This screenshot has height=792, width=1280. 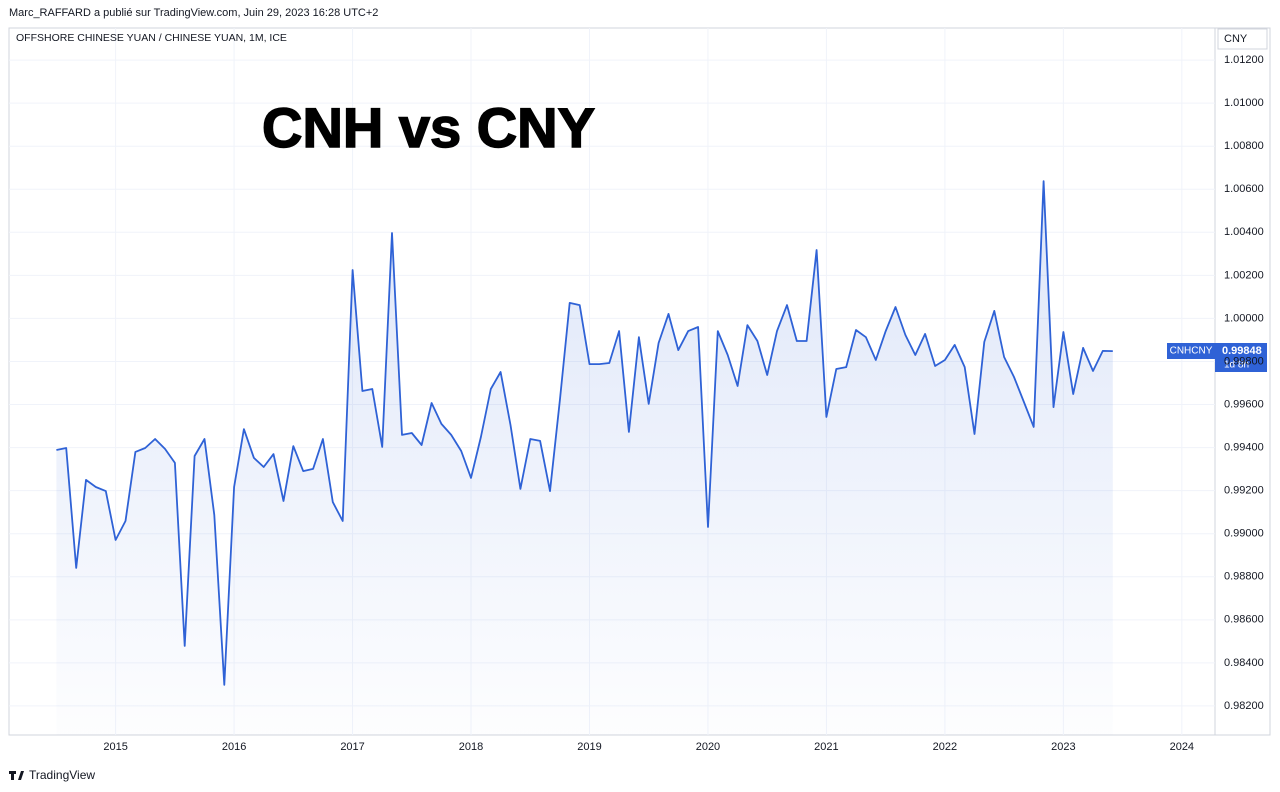 I want to click on x-tick-label: 2021, so click(x=826, y=747).